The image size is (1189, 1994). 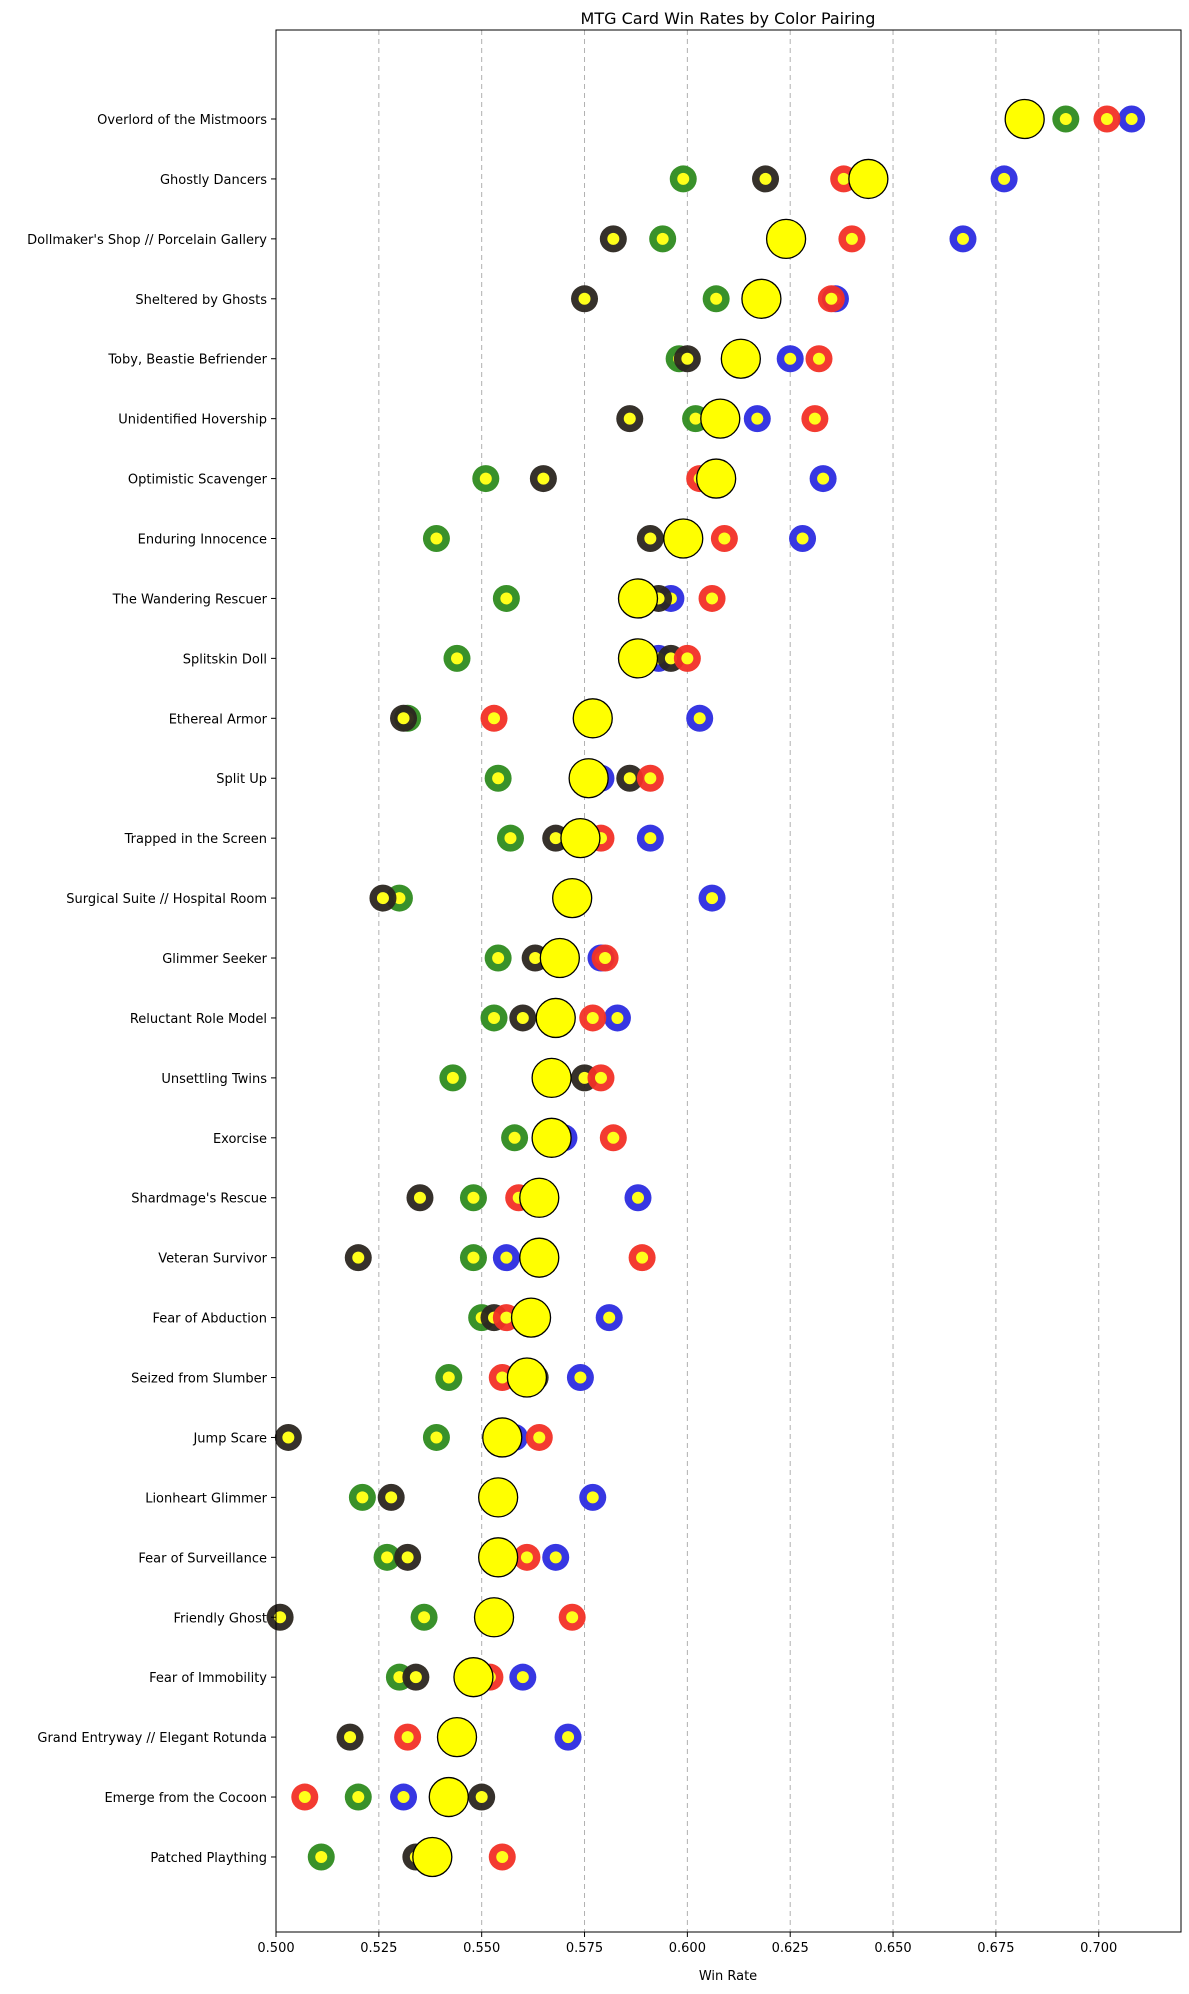 I want to click on card-name-label: Splitskin Doll, so click(x=225, y=659).